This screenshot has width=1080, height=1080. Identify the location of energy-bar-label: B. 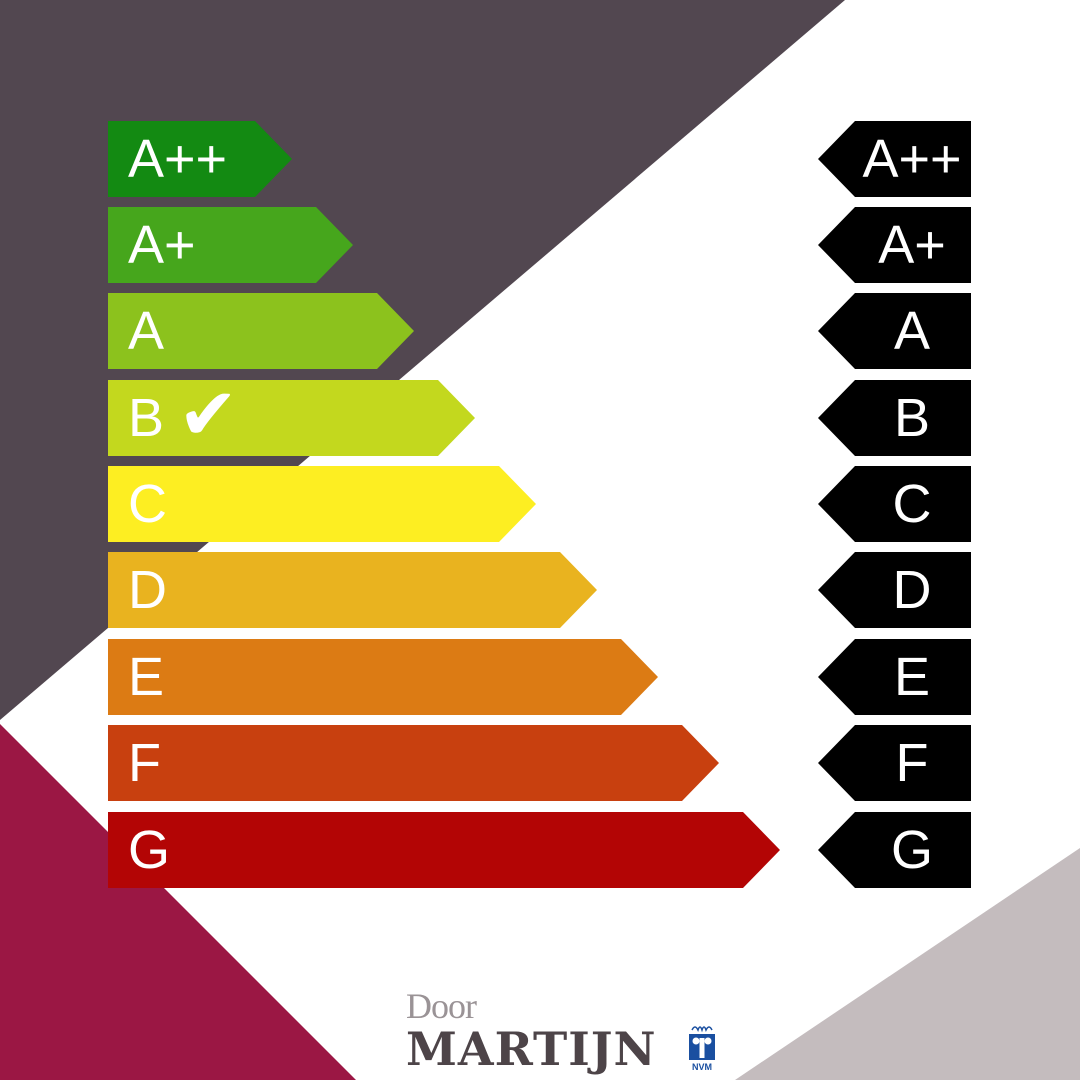
(146, 418).